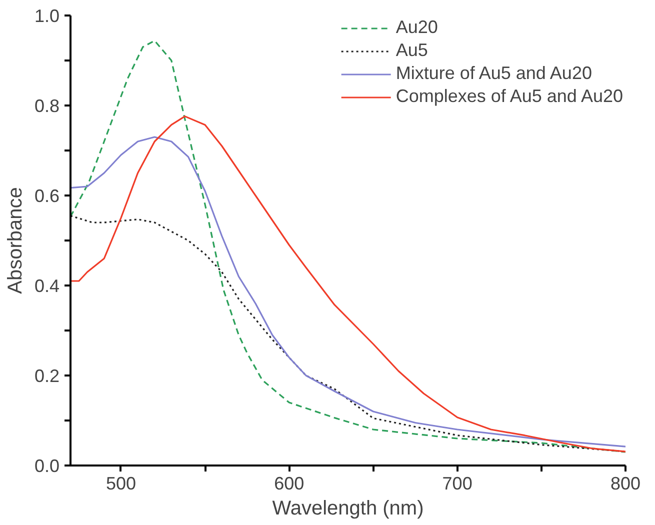 The height and width of the screenshot is (525, 655). Describe the element at coordinates (47, 466) in the screenshot. I see `text: 0.0` at that location.